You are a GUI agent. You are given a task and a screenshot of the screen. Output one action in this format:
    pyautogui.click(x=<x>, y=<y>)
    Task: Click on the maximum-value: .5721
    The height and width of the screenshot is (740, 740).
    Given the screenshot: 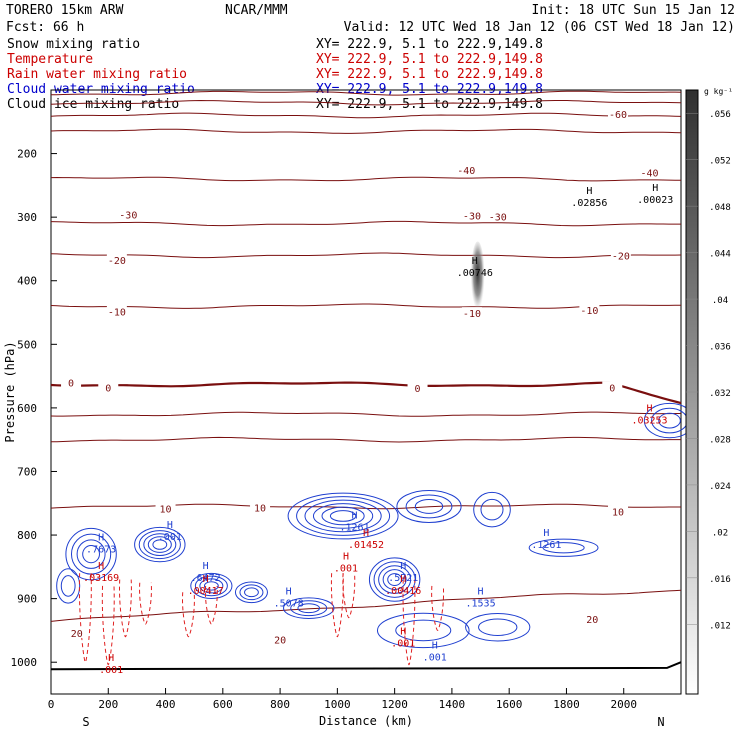 What is the action you would take?
    pyautogui.click(x=403, y=578)
    